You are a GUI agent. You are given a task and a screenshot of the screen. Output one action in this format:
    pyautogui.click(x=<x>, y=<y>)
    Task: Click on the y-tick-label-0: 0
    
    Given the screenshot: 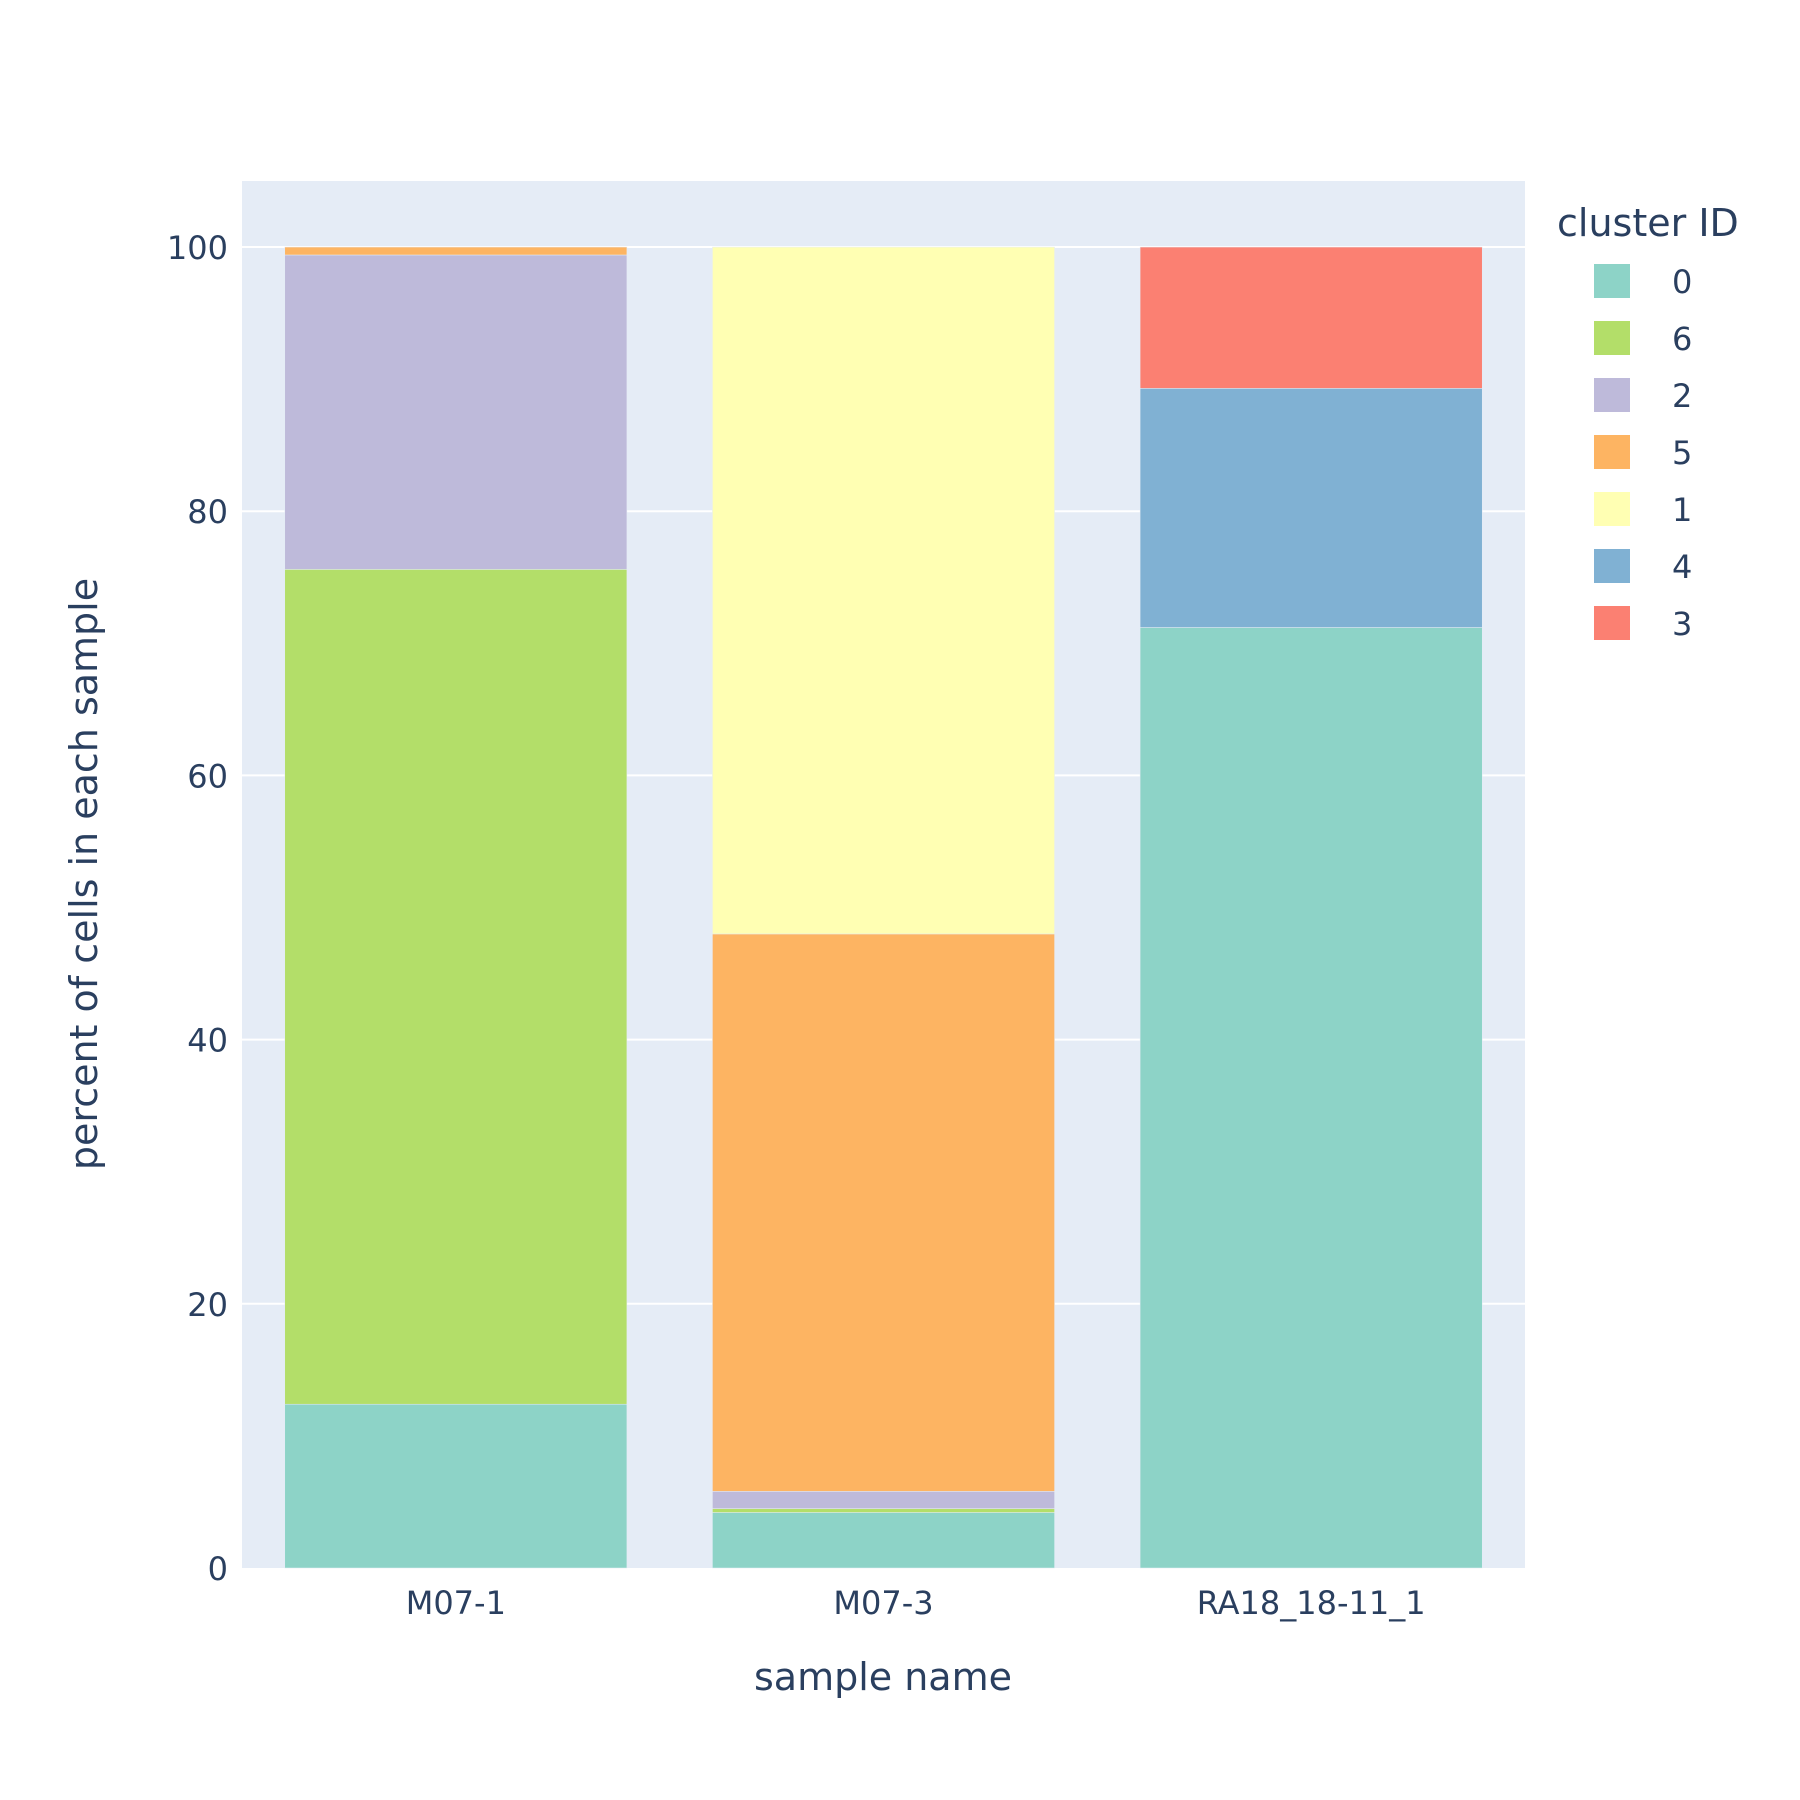 What is the action you would take?
    pyautogui.click(x=218, y=1569)
    